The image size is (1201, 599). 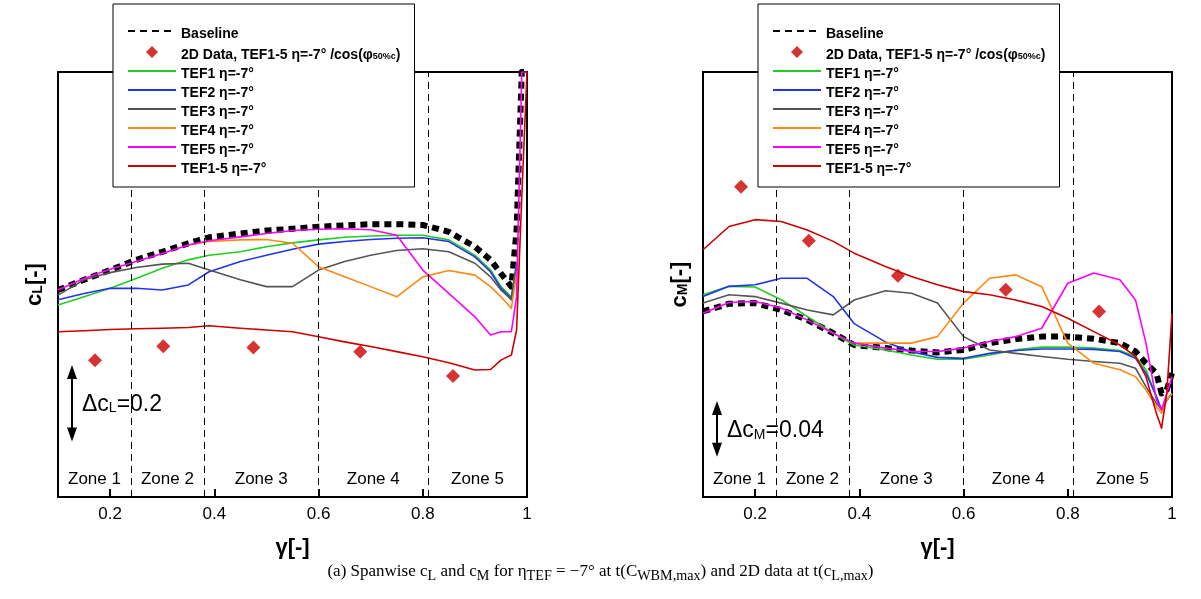 What do you see at coordinates (33, 284) in the screenshot?
I see `y-axis-title: cL[-]` at bounding box center [33, 284].